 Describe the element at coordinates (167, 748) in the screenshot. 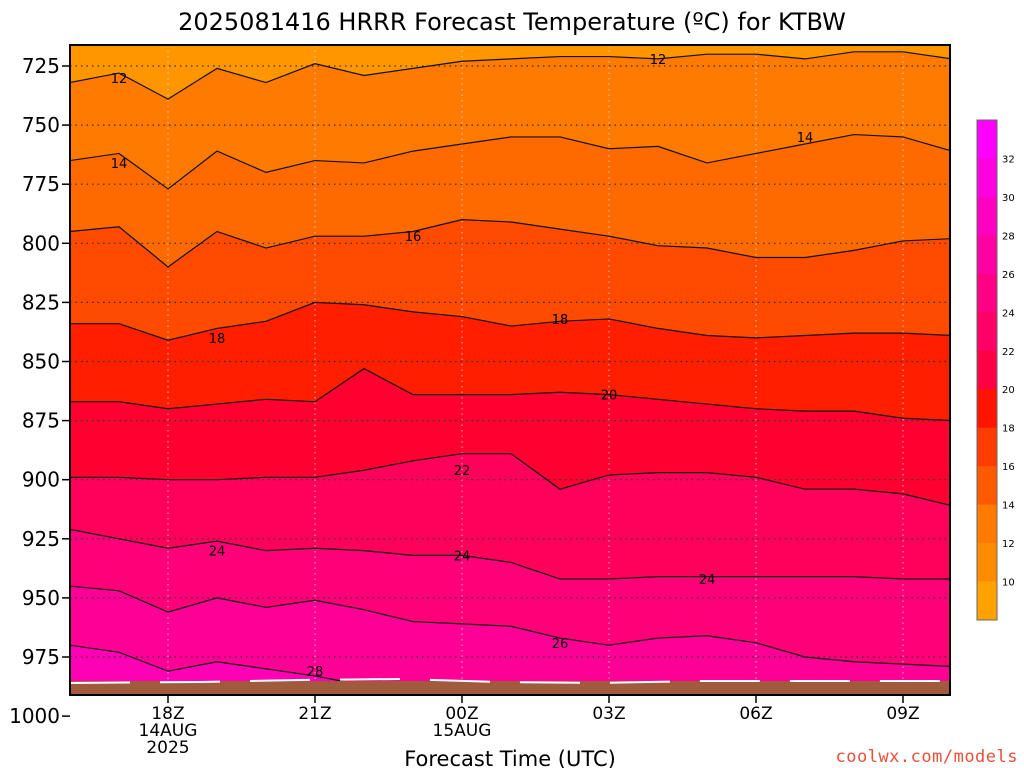

I see `x-tick-label: 2025` at that location.